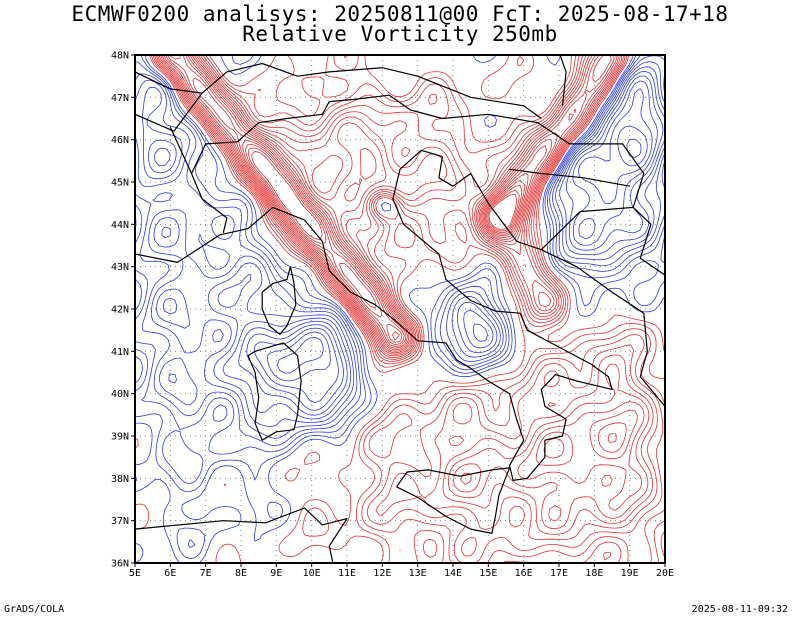  What do you see at coordinates (312, 573) in the screenshot?
I see `lon-label: 10E` at bounding box center [312, 573].